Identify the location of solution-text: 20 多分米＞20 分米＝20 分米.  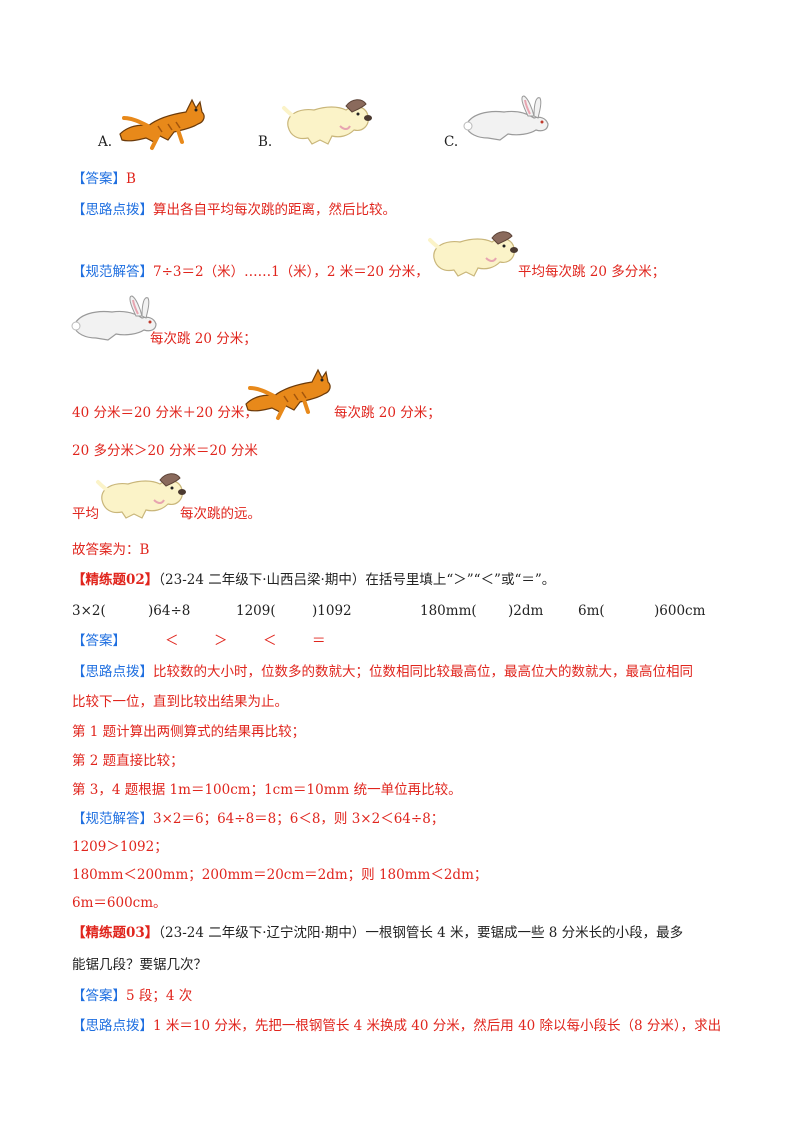
(165, 451).